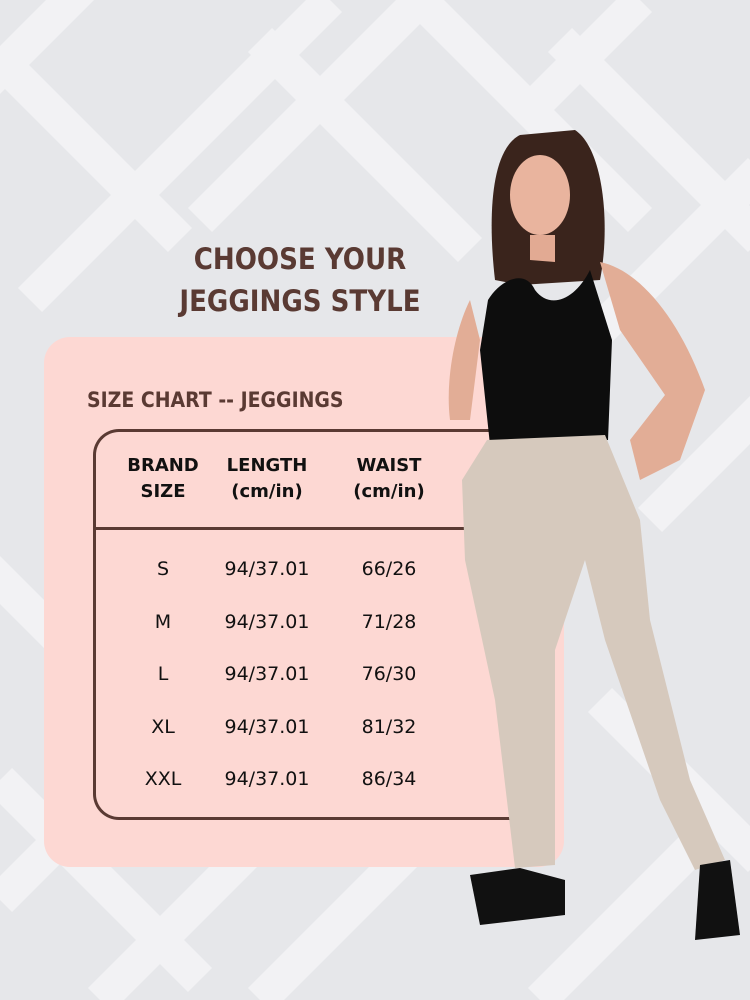  What do you see at coordinates (300, 259) in the screenshot?
I see `heading-line-1: CHOOSE YOUR` at bounding box center [300, 259].